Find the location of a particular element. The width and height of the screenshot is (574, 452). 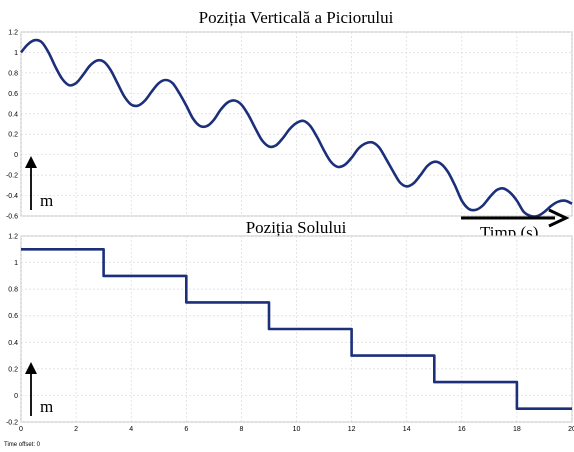

x-tick-label: 2 is located at coordinates (76, 429).